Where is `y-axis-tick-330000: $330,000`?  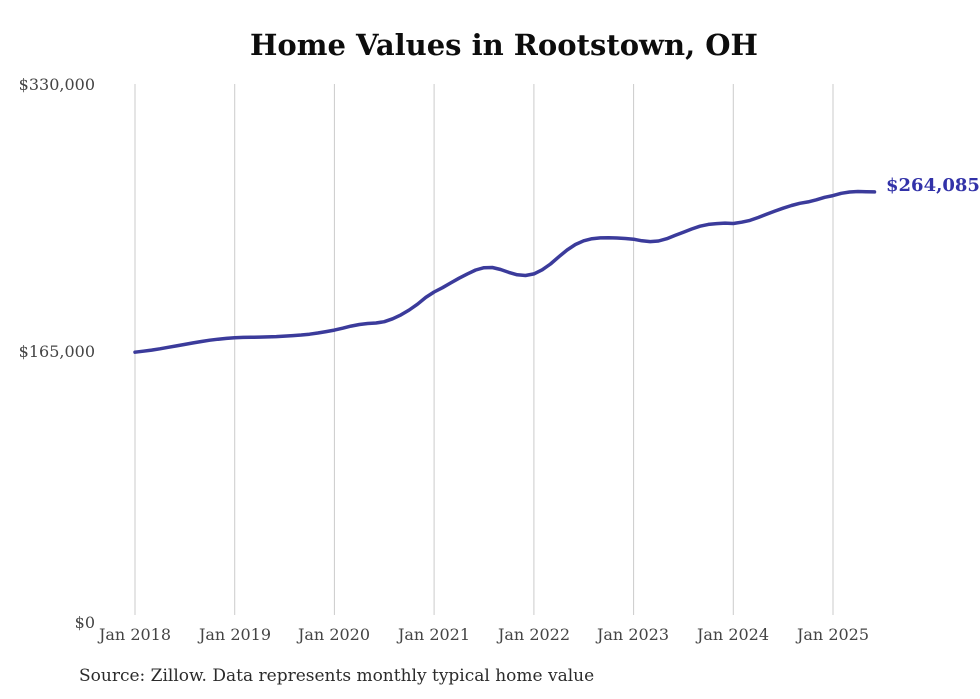 y-axis-tick-330000: $330,000 is located at coordinates (56, 84).